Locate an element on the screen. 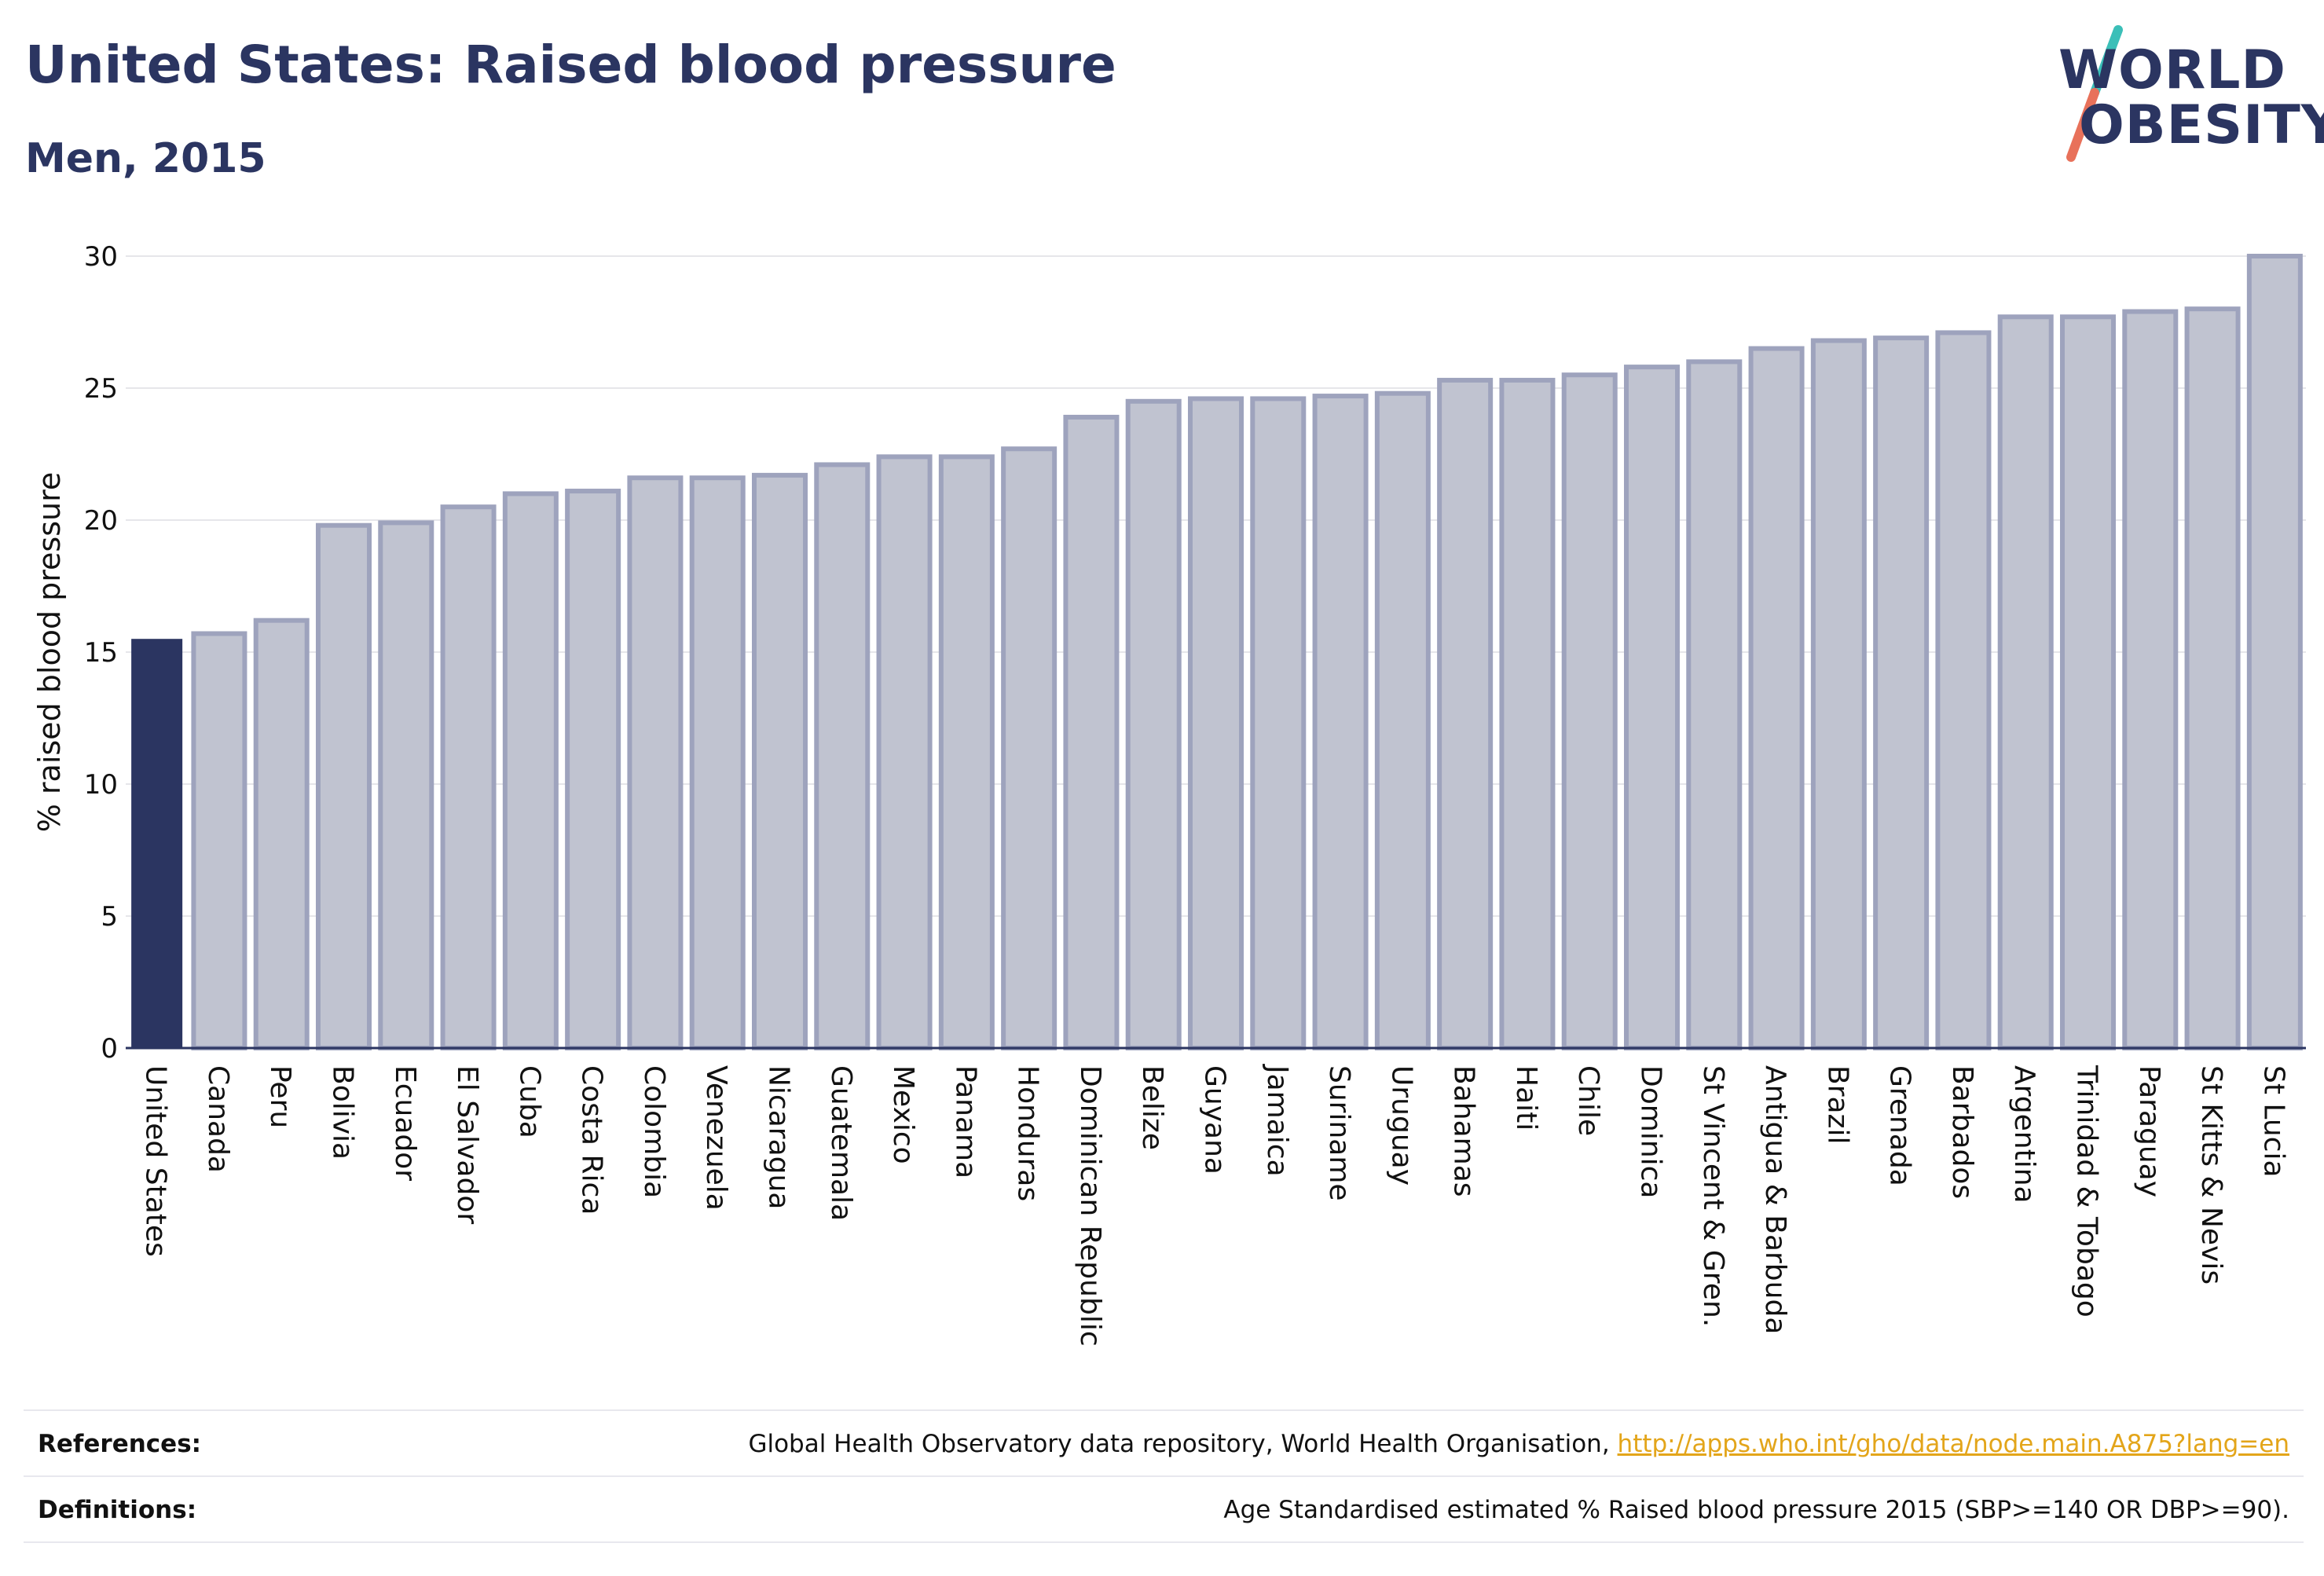  bar-st-lucia is located at coordinates (2274, 652).